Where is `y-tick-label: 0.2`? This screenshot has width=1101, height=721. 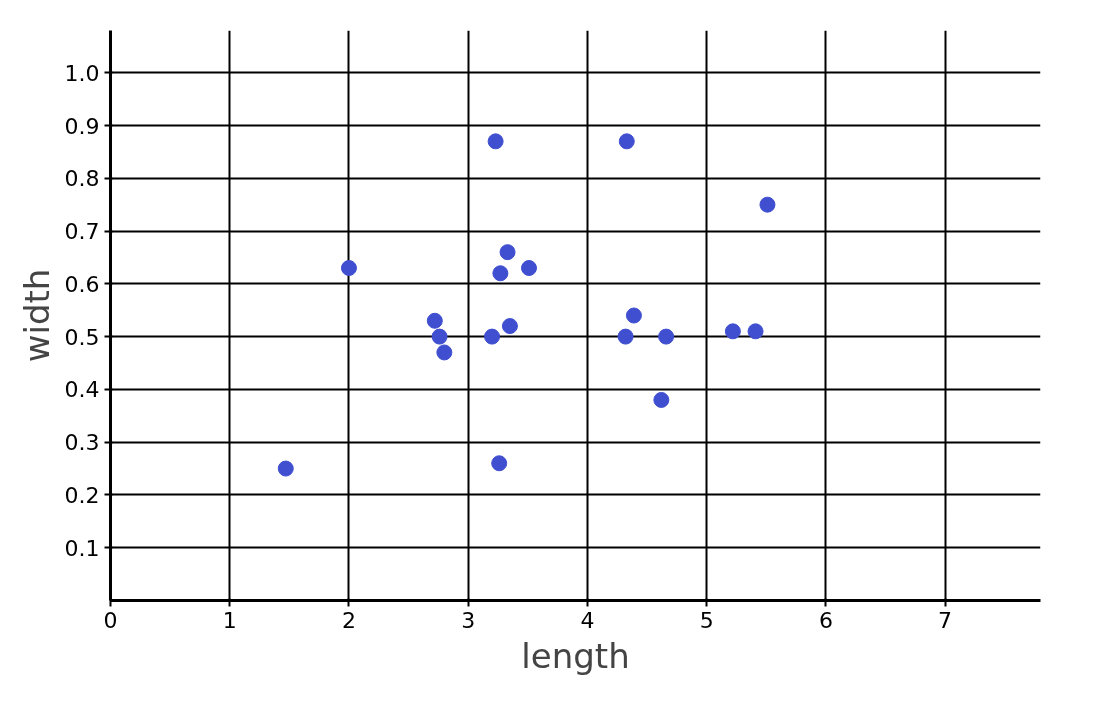
y-tick-label: 0.2 is located at coordinates (82, 495).